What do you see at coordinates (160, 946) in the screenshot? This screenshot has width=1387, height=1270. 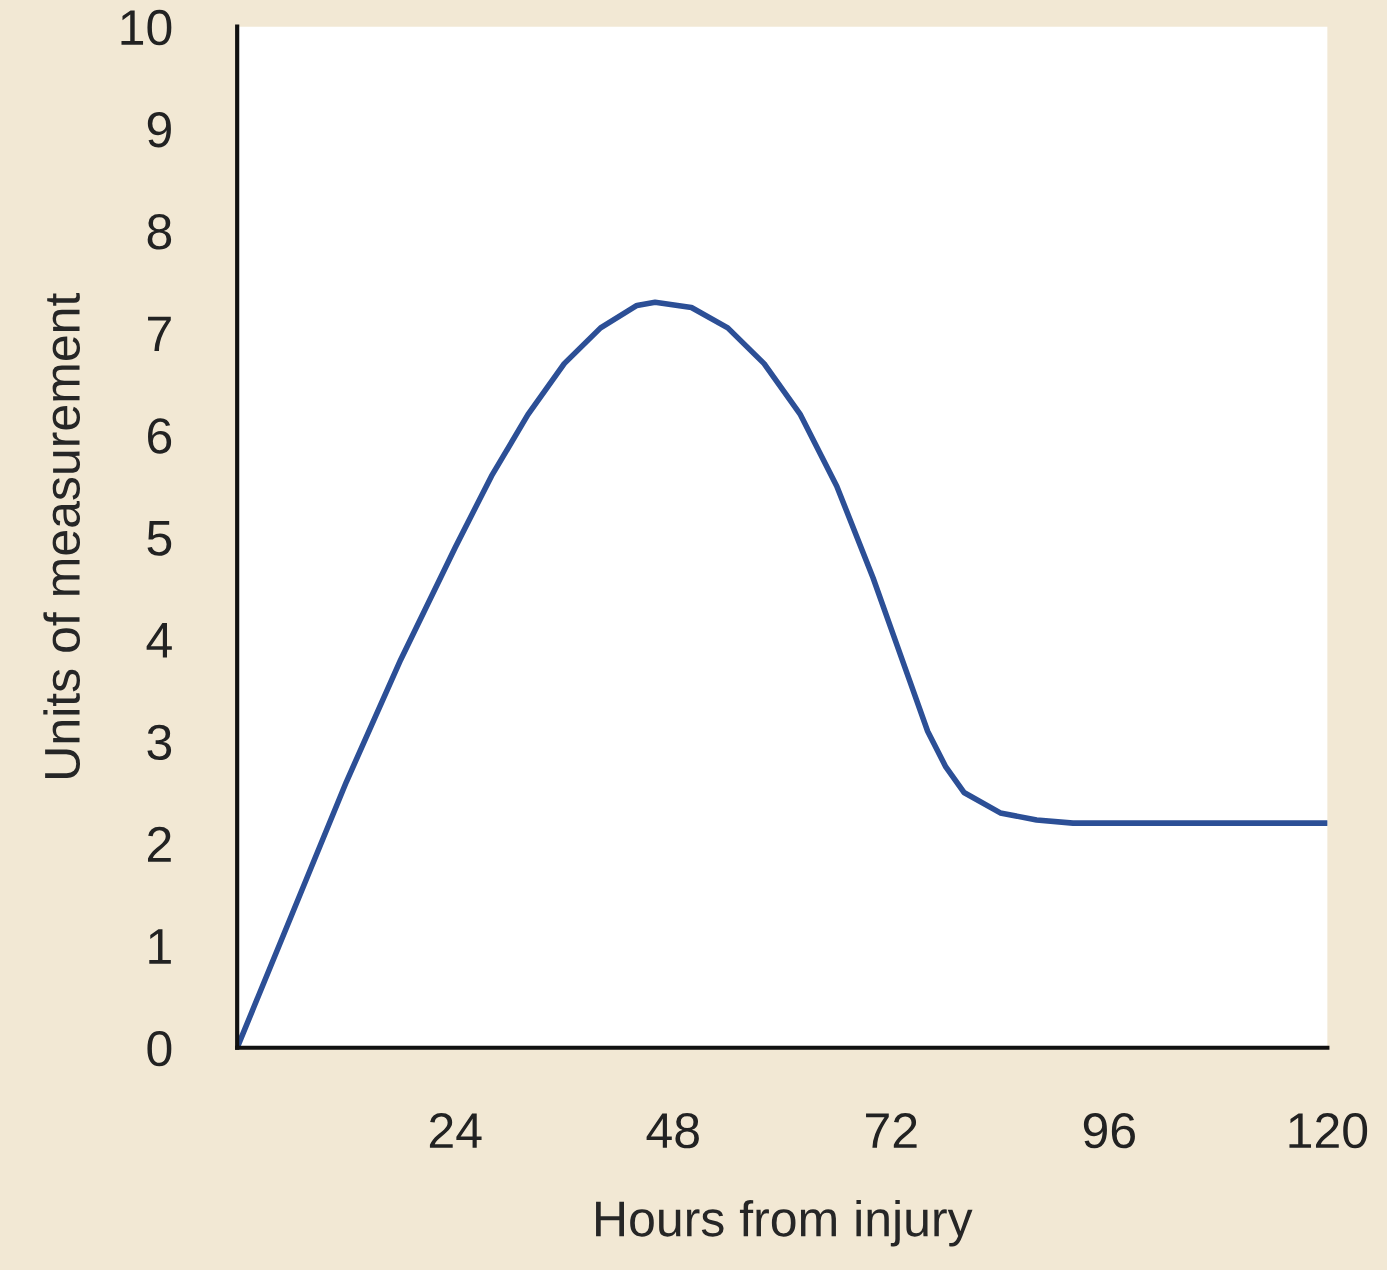 I see `y-tick-label: 1` at bounding box center [160, 946].